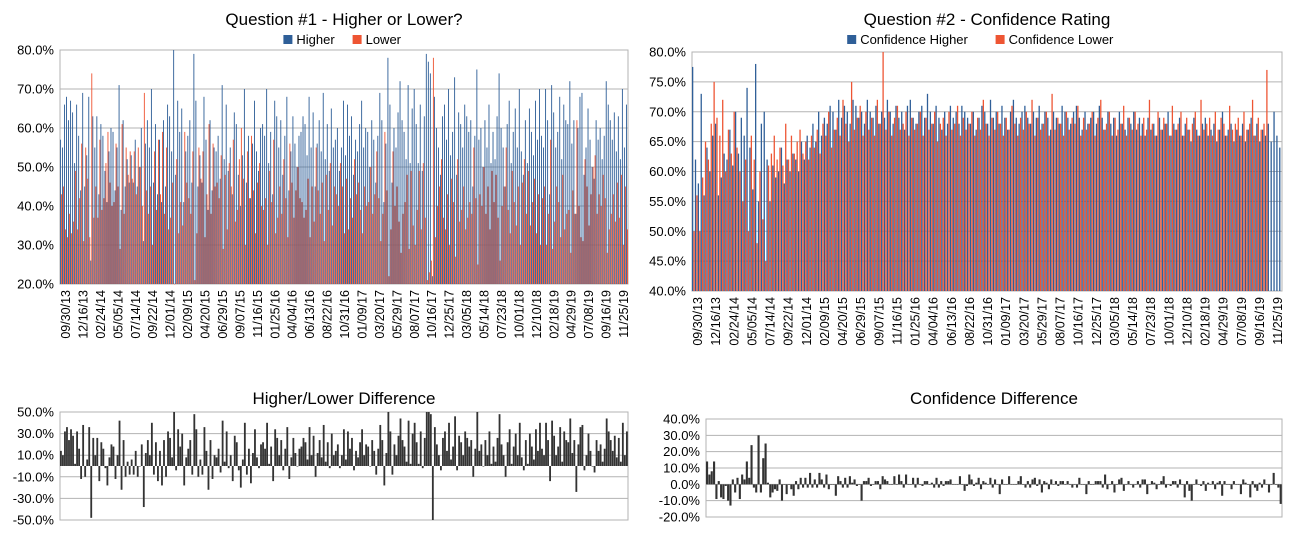 The image size is (1293, 538). I want to click on x-tick-label: 06/13/16, so click(310, 314).